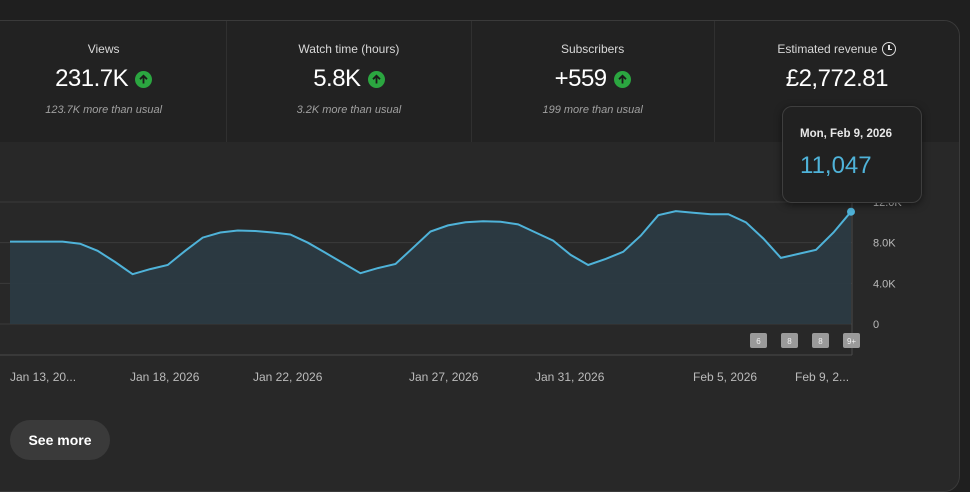 The height and width of the screenshot is (492, 970). What do you see at coordinates (836, 166) in the screenshot?
I see `tooltip-value: 11,047` at bounding box center [836, 166].